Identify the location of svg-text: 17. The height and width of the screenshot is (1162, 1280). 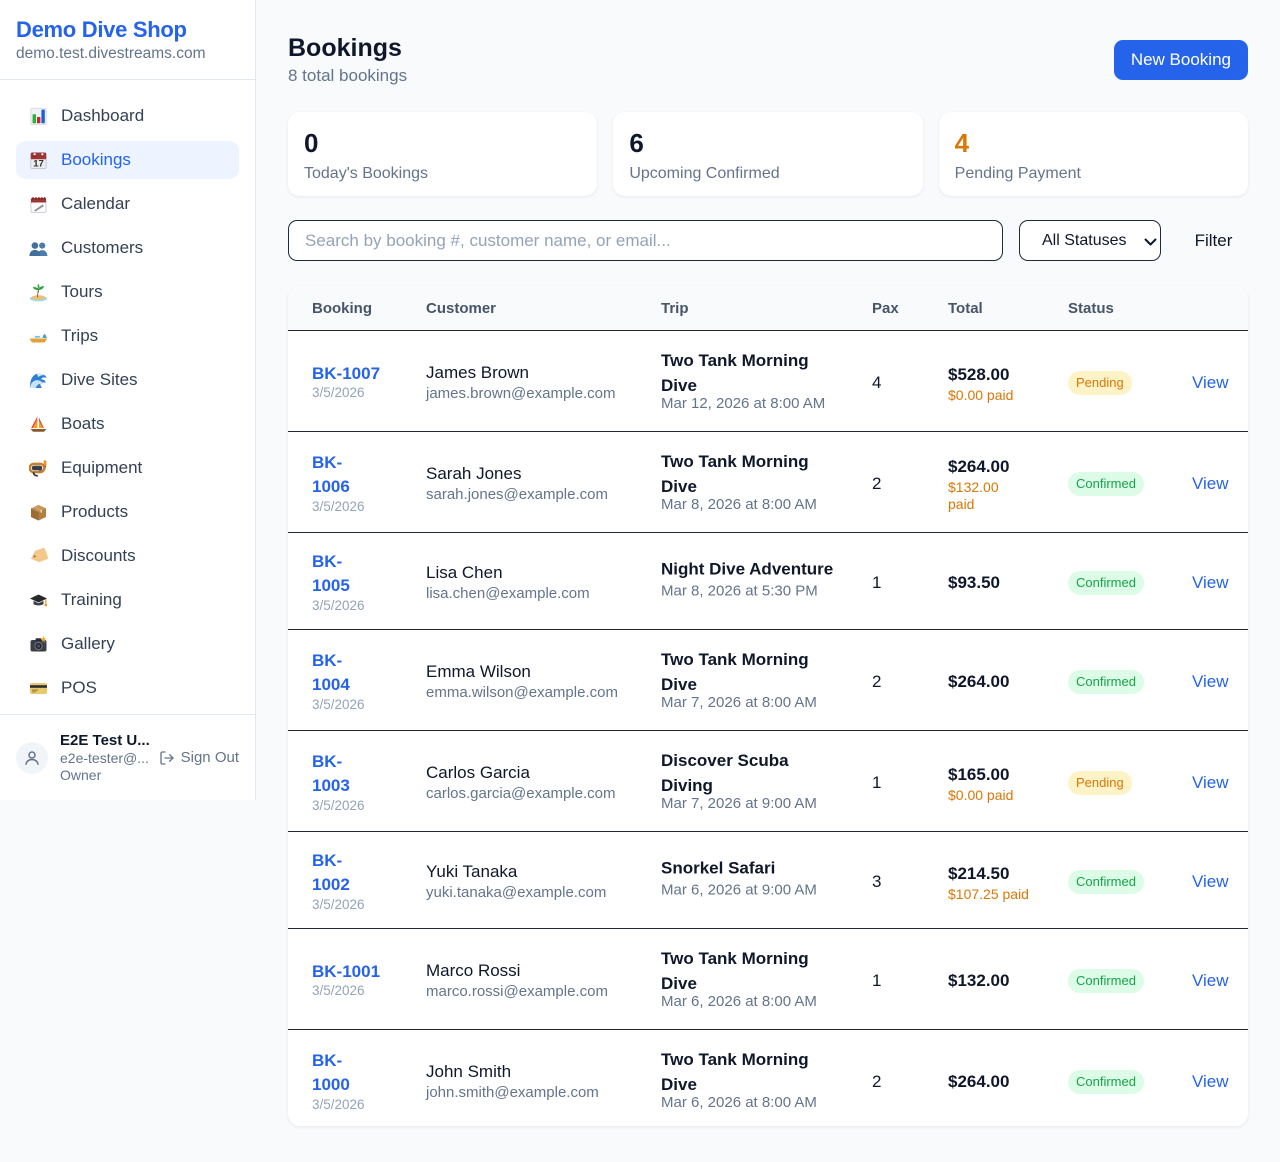
(38, 163).